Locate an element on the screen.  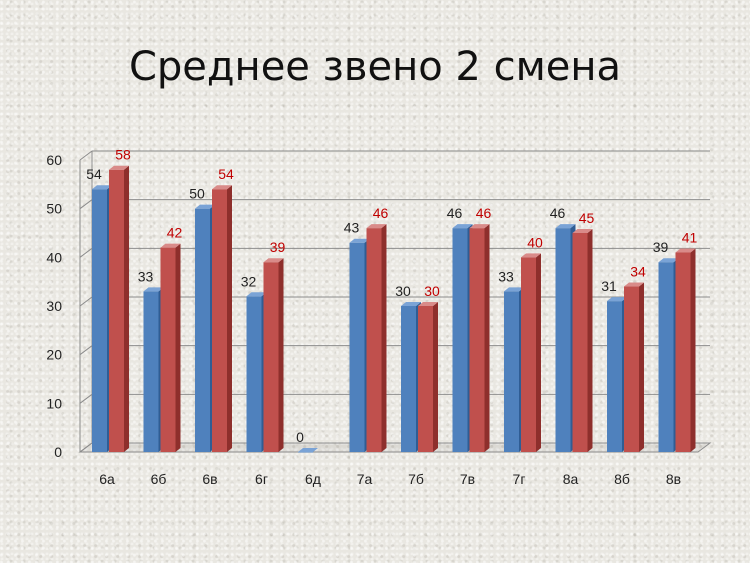
x-tick-label: 6б is located at coordinates (159, 479).